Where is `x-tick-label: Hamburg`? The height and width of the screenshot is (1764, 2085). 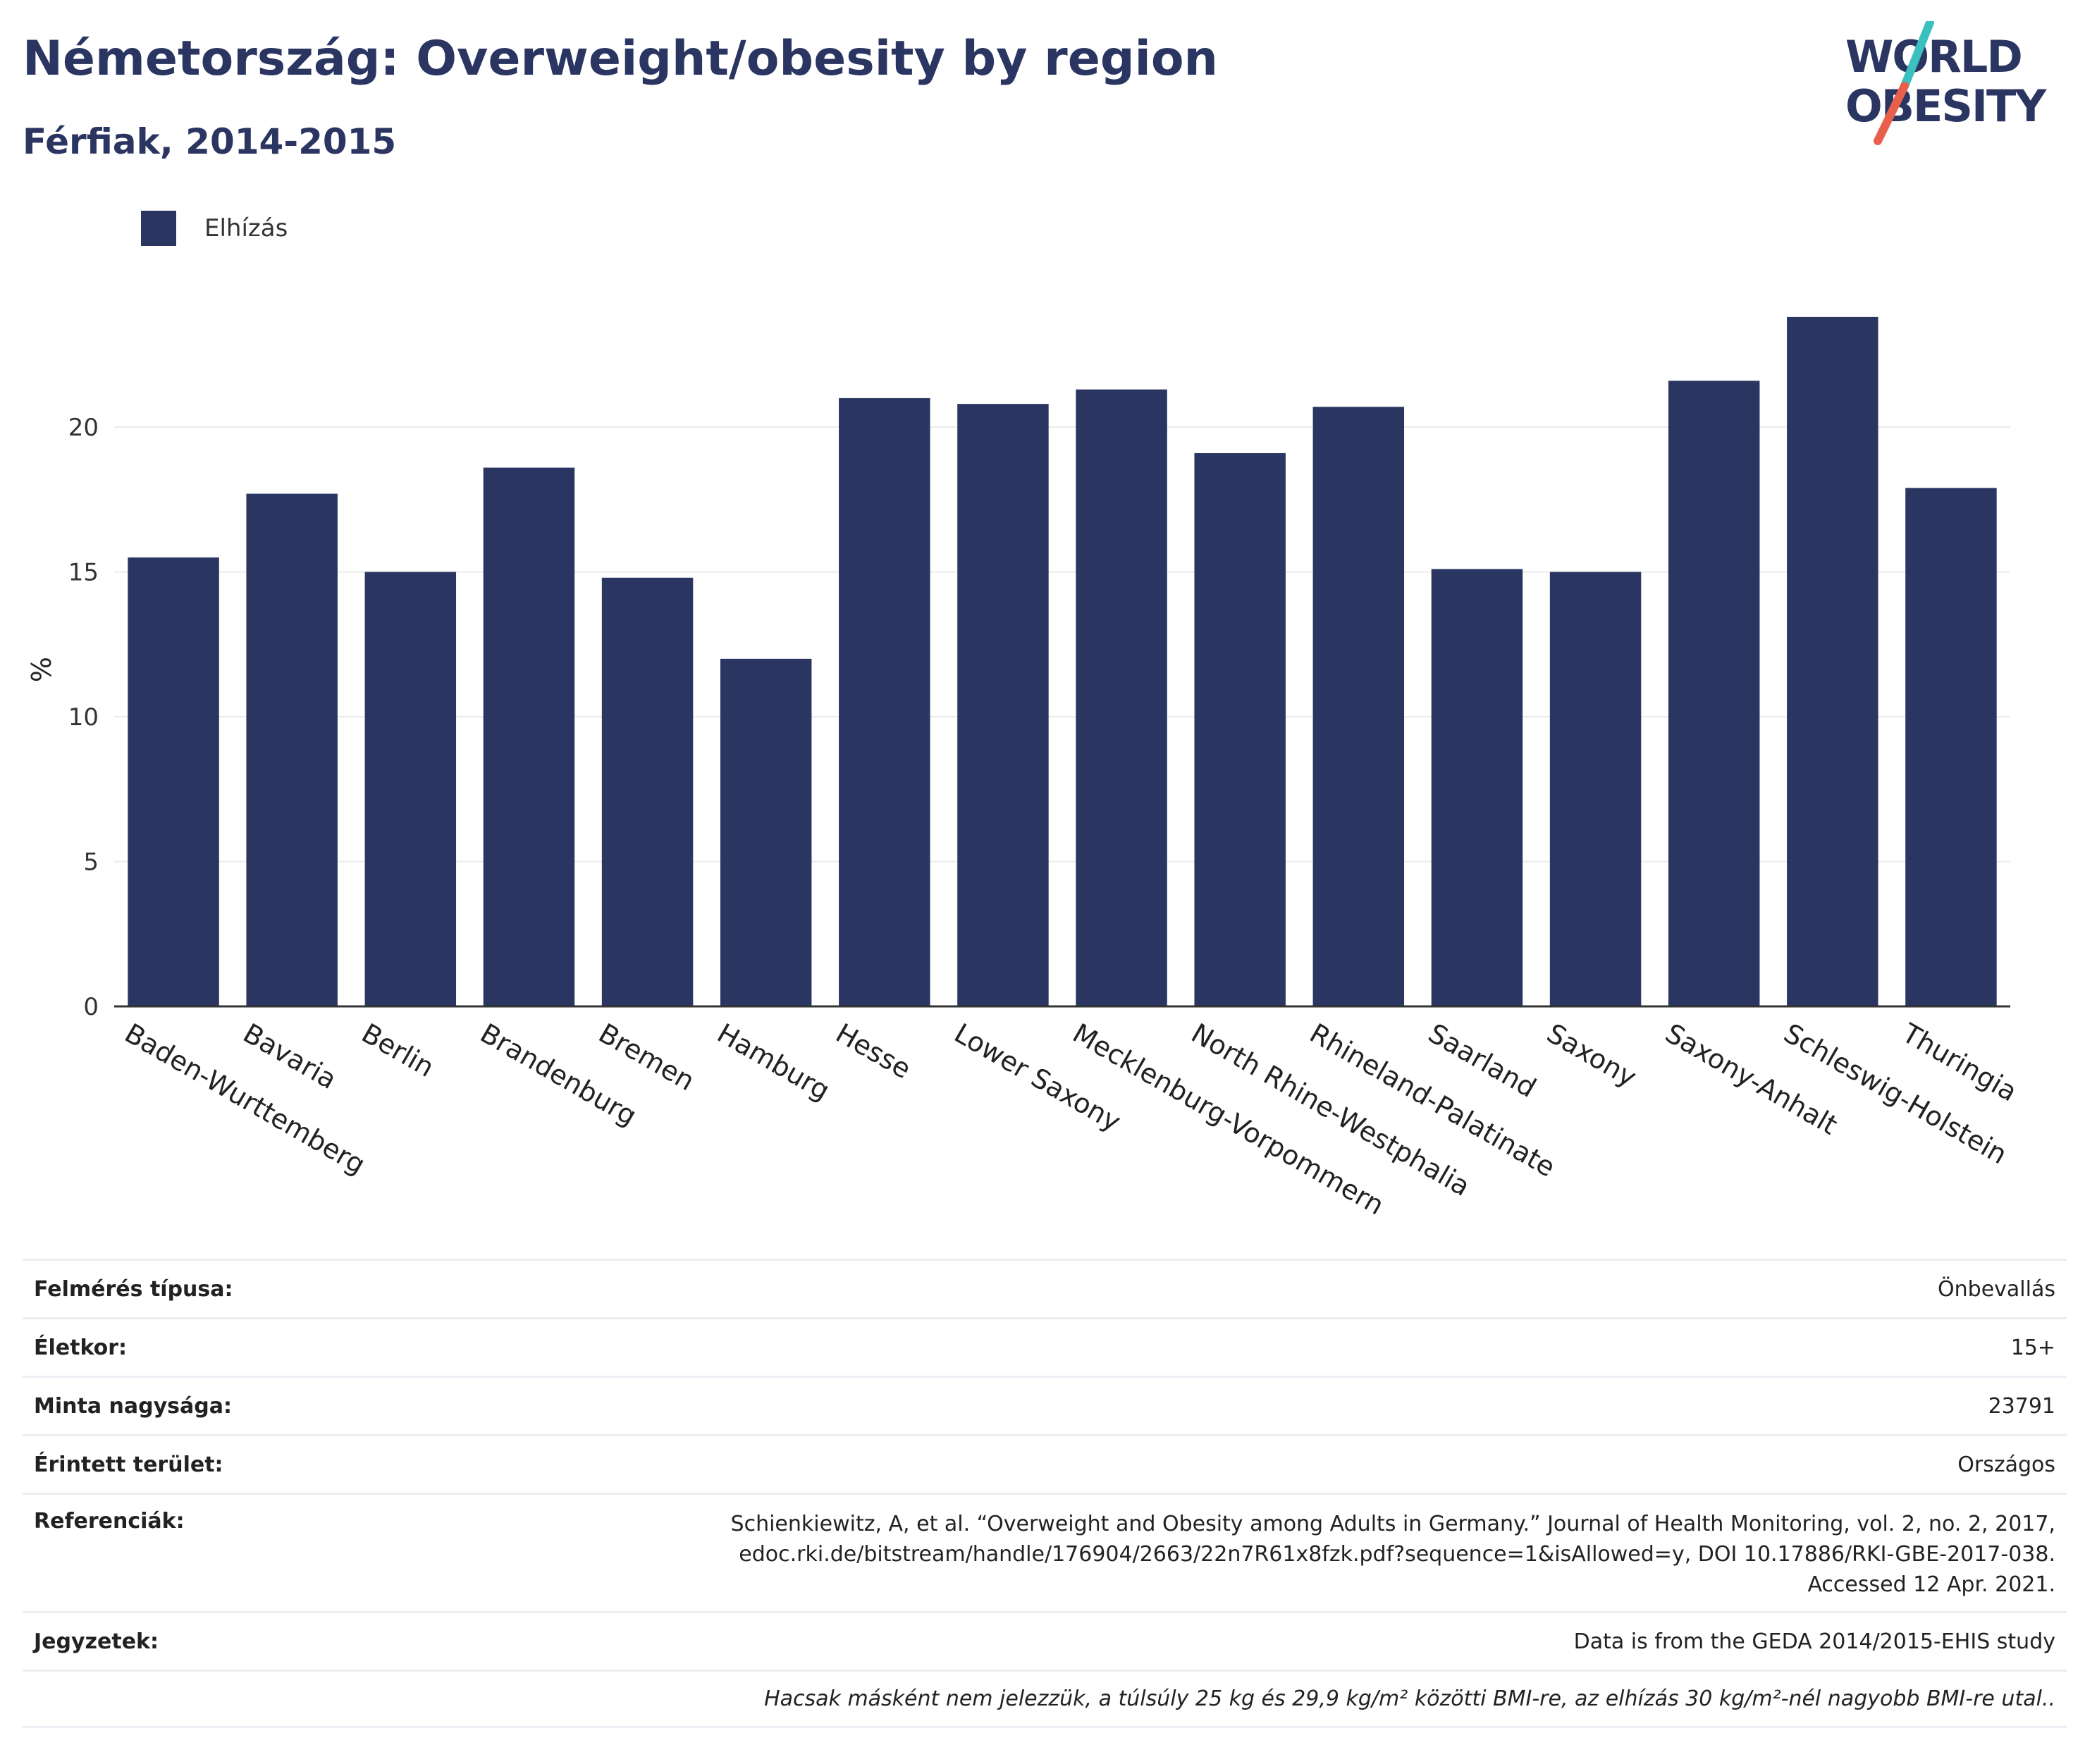
x-tick-label: Hamburg is located at coordinates (774, 1062).